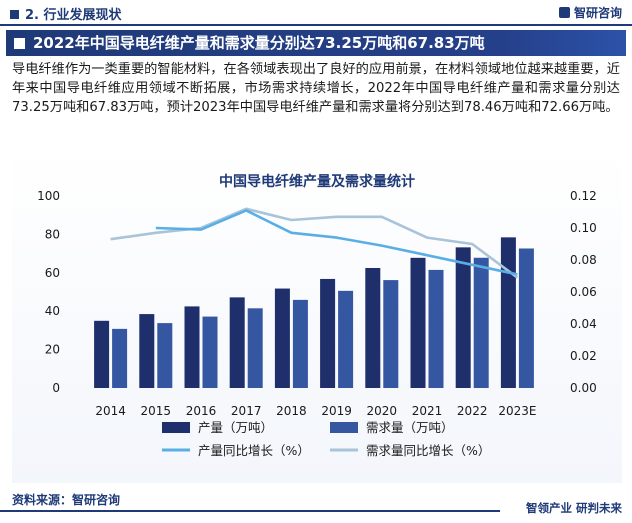 The height and width of the screenshot is (523, 632). I want to click on y-right-tick-label: 0.10, so click(583, 228).